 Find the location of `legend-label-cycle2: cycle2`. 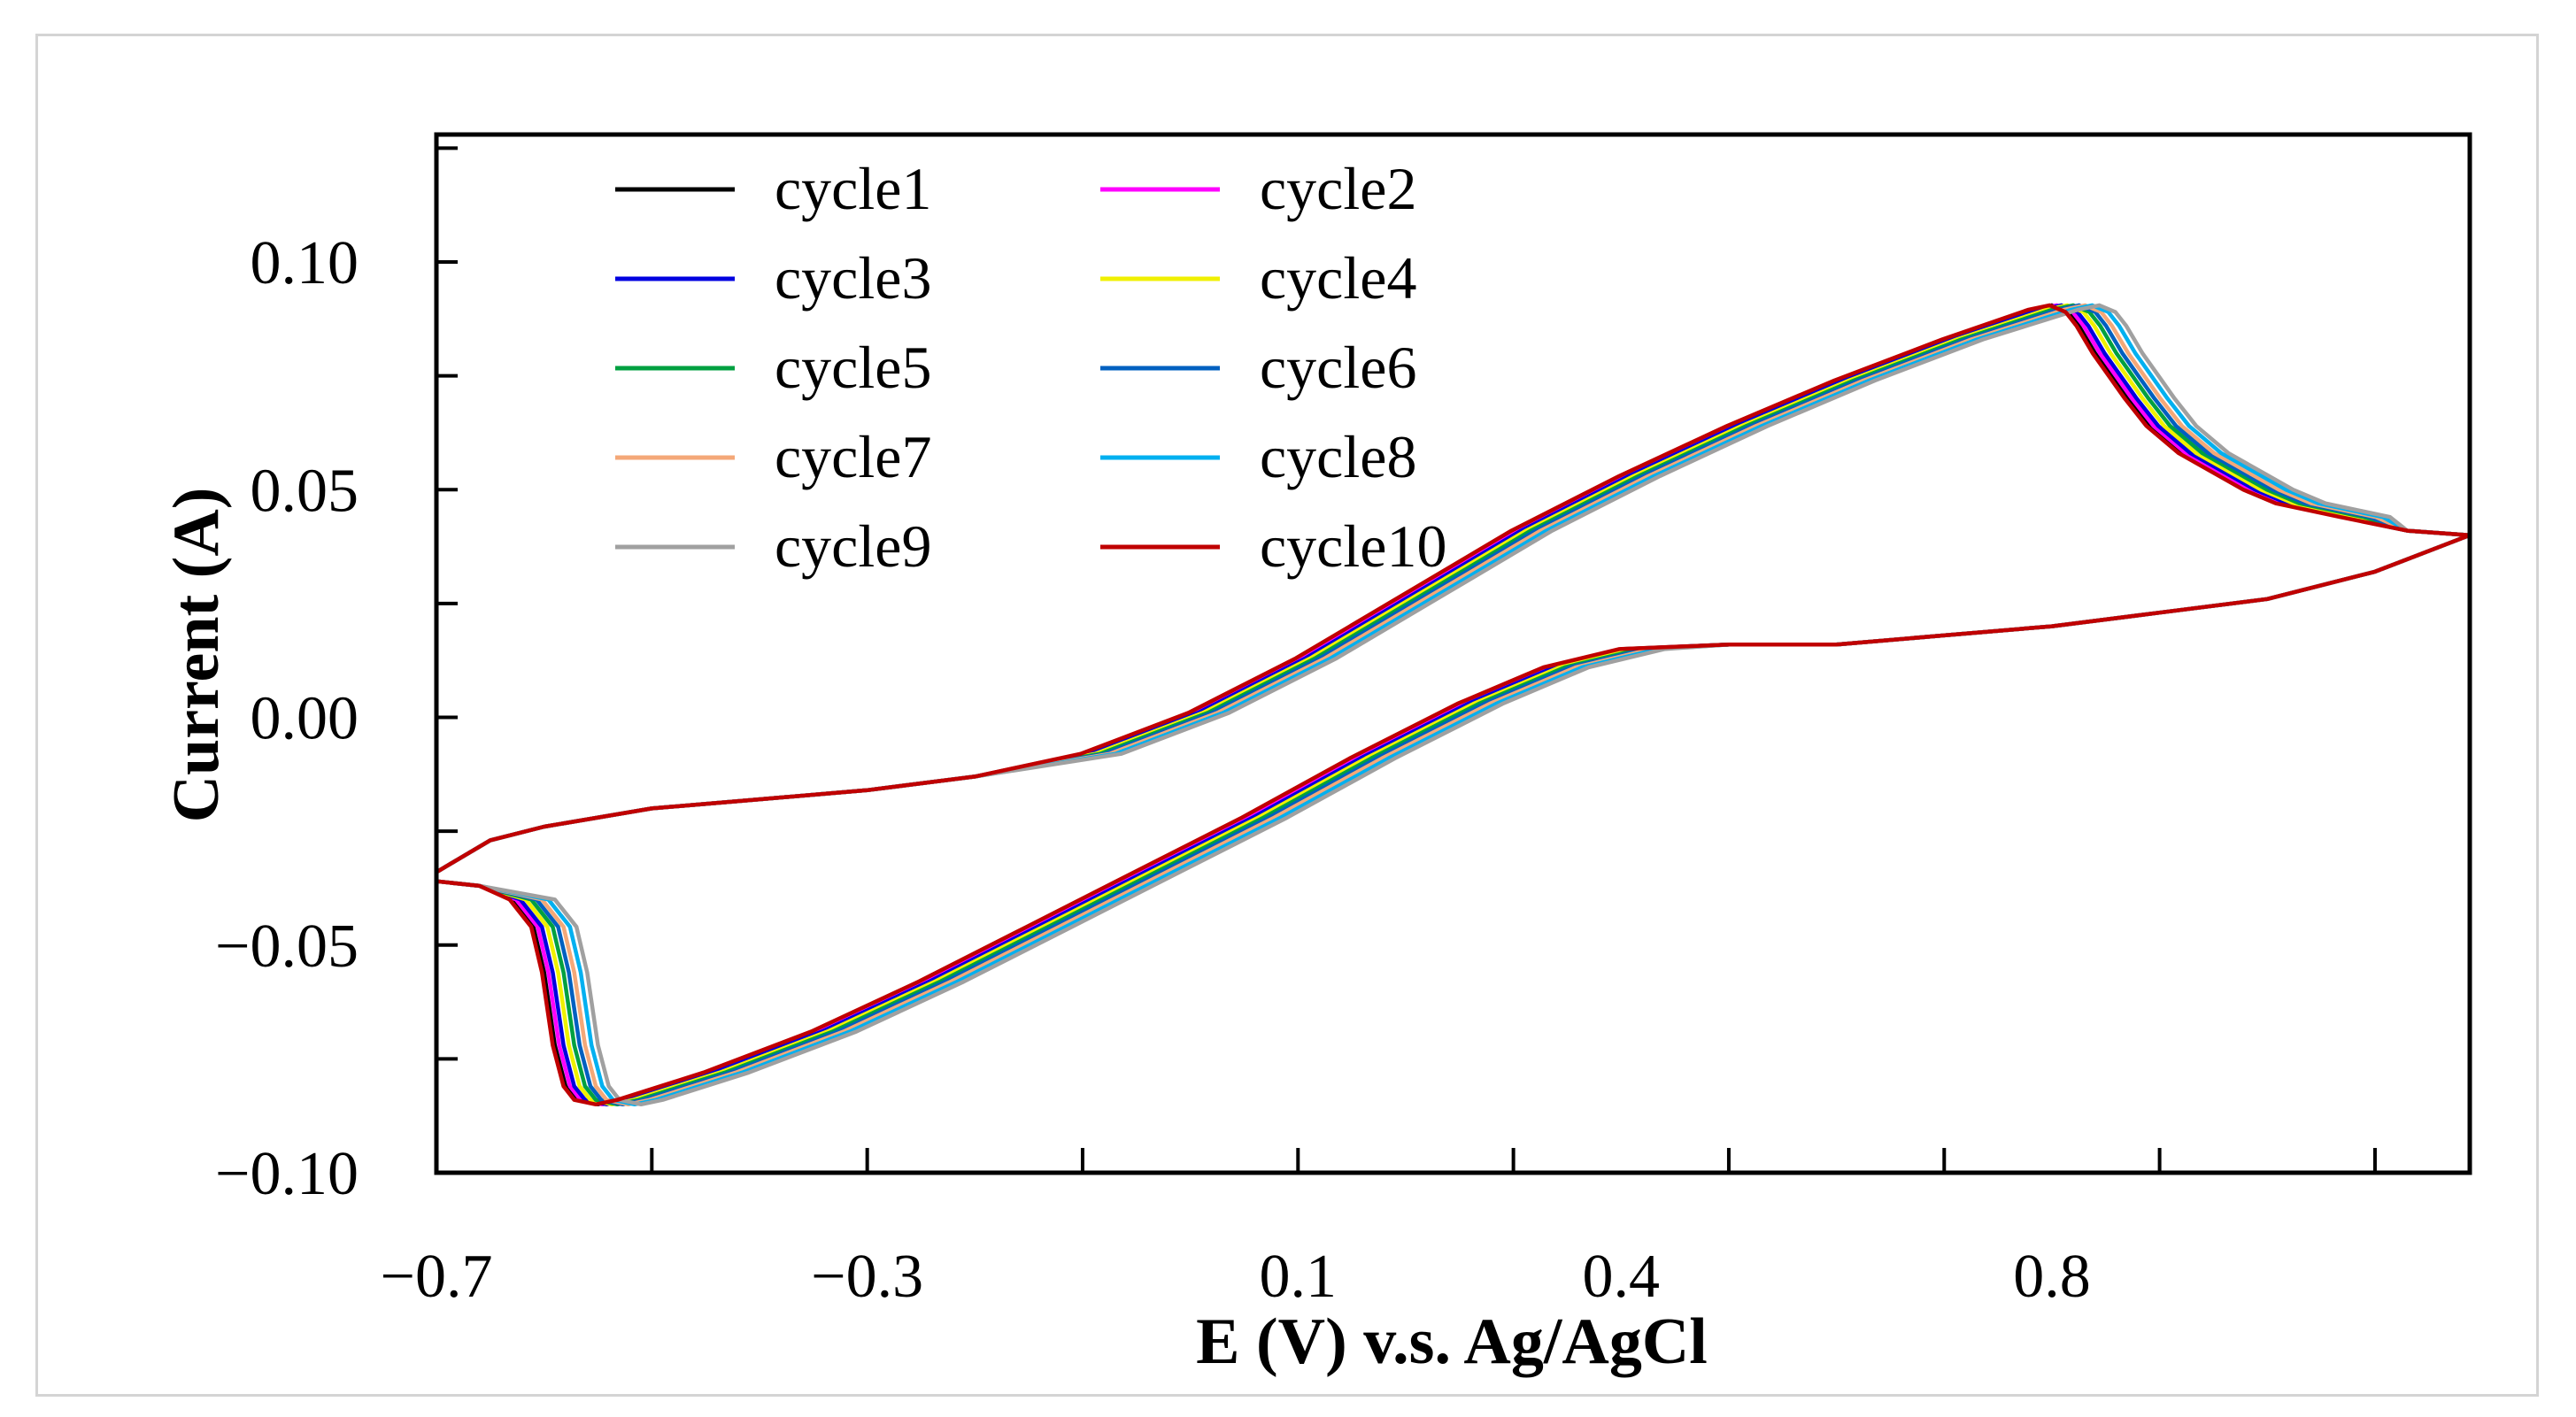

legend-label-cycle2: cycle2 is located at coordinates (1338, 188).